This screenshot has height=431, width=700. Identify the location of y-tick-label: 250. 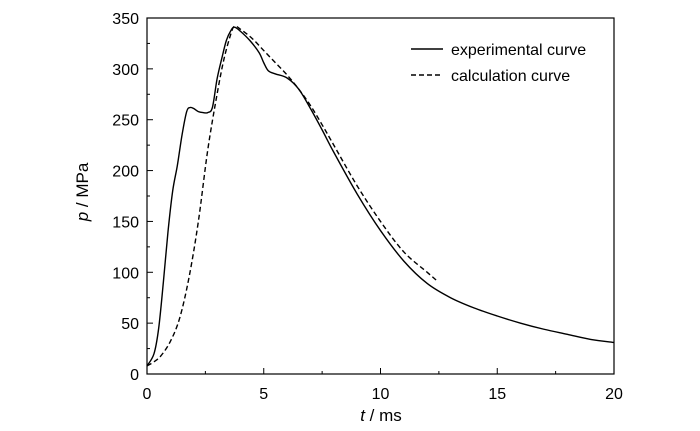
(125, 121).